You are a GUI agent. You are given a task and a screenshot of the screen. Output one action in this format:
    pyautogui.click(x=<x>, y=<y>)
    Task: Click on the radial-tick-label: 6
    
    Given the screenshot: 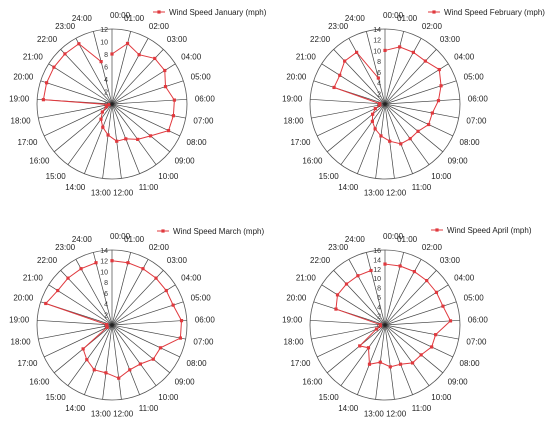 What is the action you would take?
    pyautogui.click(x=379, y=298)
    